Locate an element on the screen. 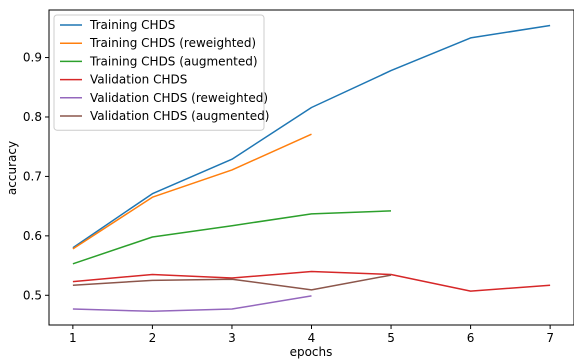  x-tick-label: 7 is located at coordinates (550, 338).